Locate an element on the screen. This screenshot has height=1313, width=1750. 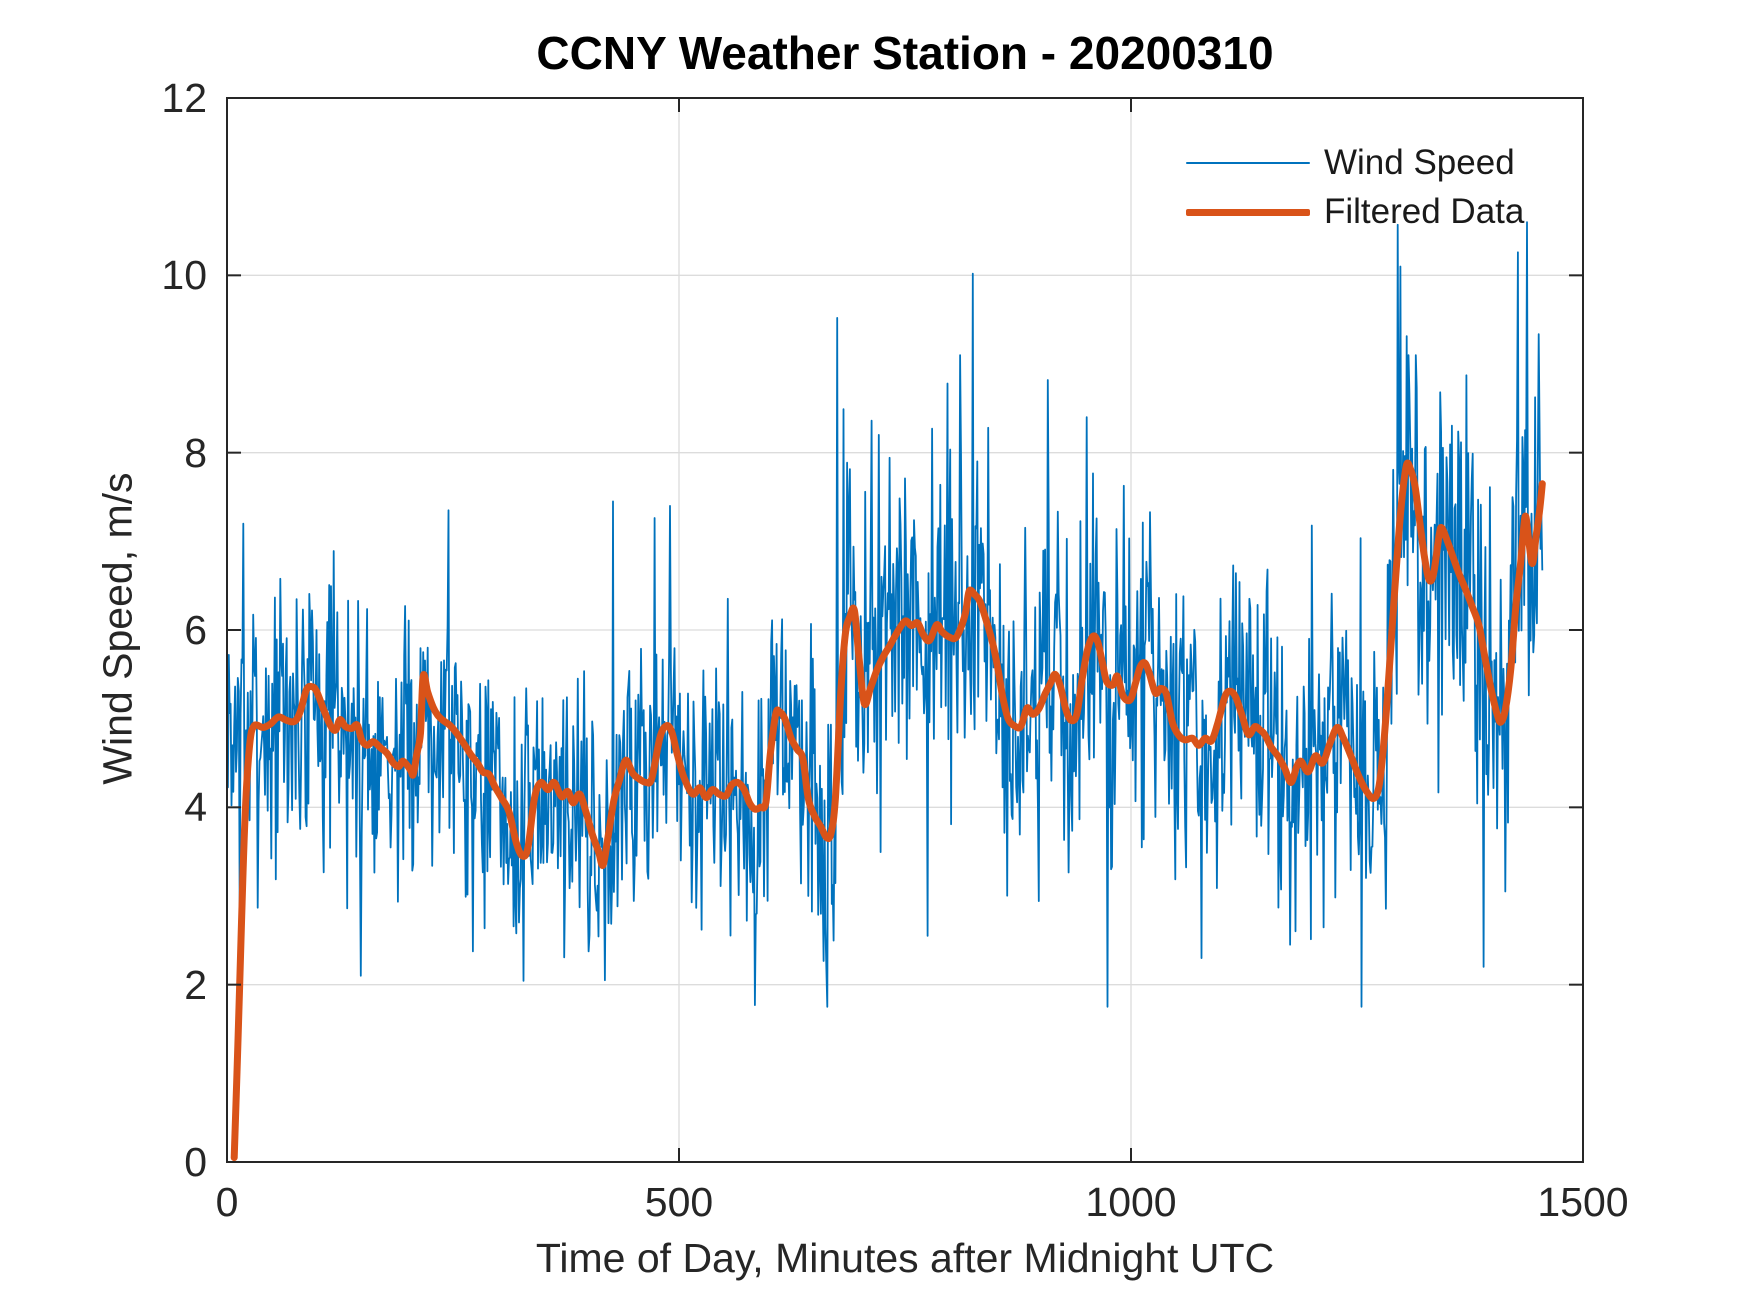
y-tick-label: 6 is located at coordinates (195, 630).